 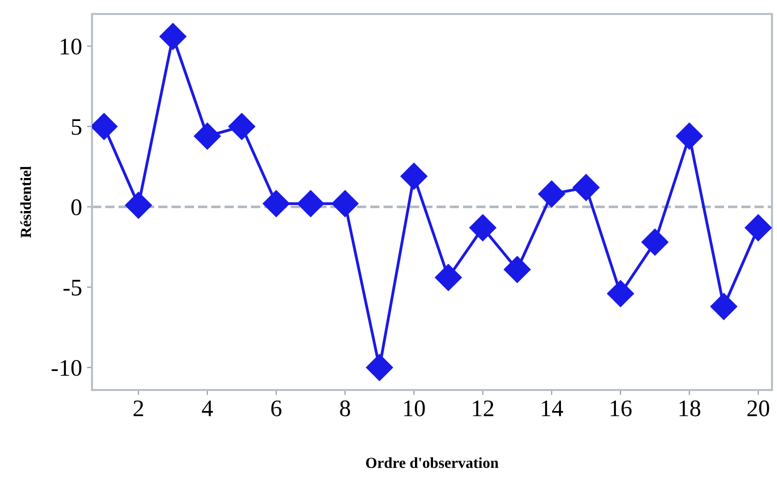 What do you see at coordinates (26, 202) in the screenshot?
I see `y-axis-title: Résidentiel` at bounding box center [26, 202].